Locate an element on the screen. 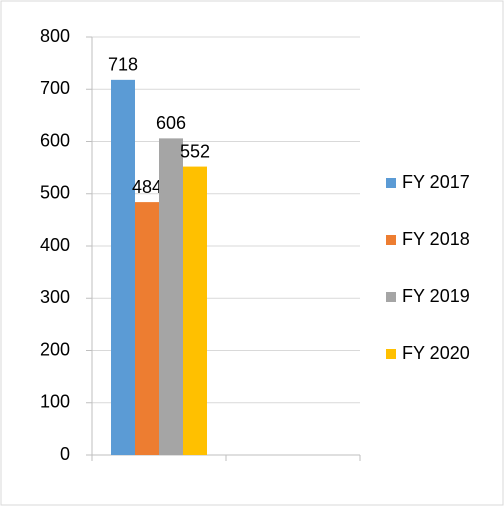 The height and width of the screenshot is (506, 504). y-tick-label: 300 is located at coordinates (55, 297).